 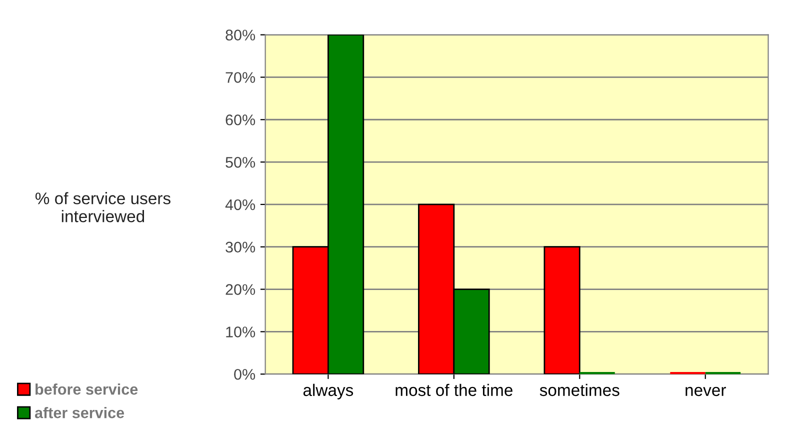 What do you see at coordinates (241, 77) in the screenshot?
I see `y-tick-label: 70%` at bounding box center [241, 77].